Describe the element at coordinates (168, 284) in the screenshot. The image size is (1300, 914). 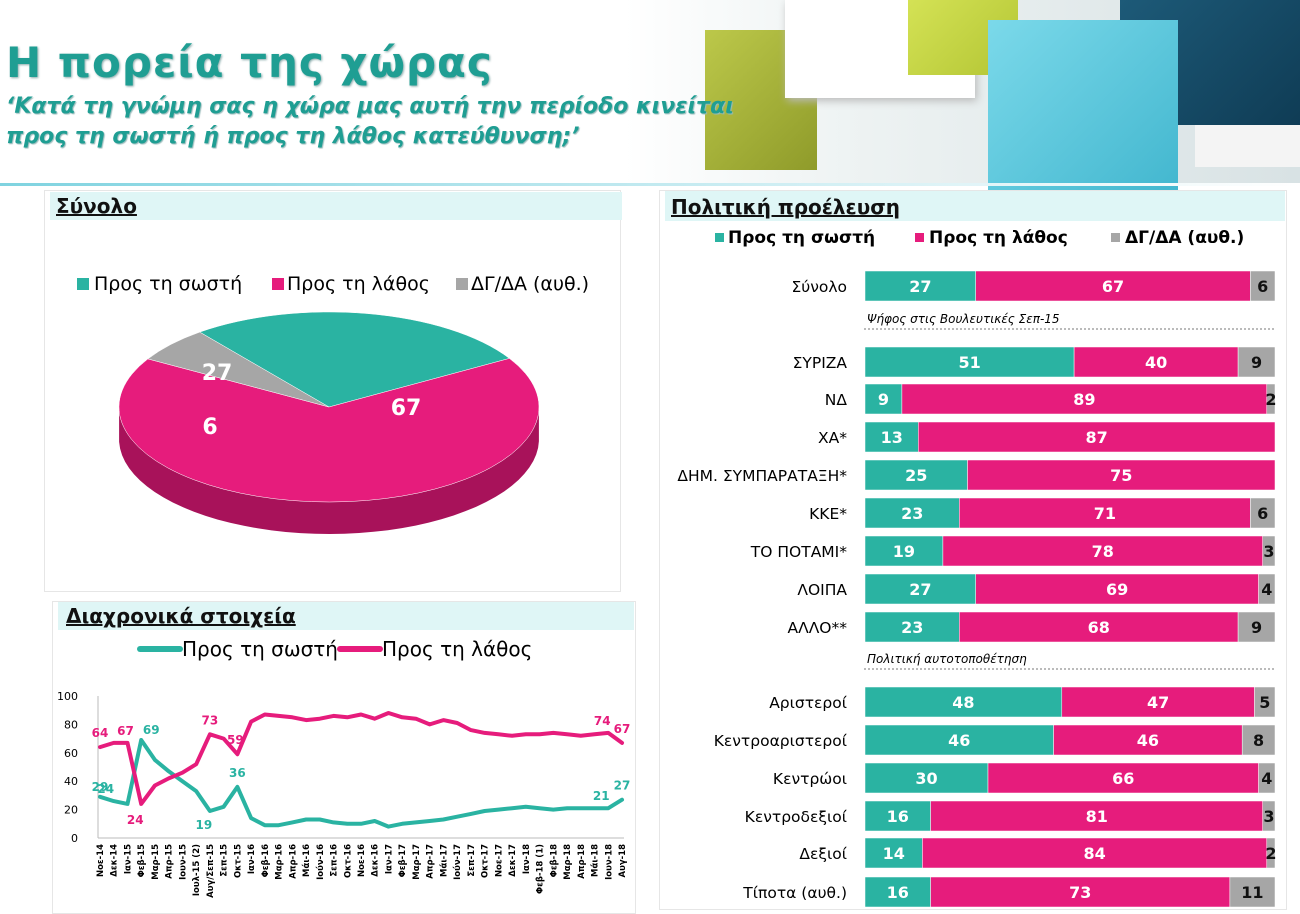
I see `legend-label-right: Προς τη σωστή` at that location.